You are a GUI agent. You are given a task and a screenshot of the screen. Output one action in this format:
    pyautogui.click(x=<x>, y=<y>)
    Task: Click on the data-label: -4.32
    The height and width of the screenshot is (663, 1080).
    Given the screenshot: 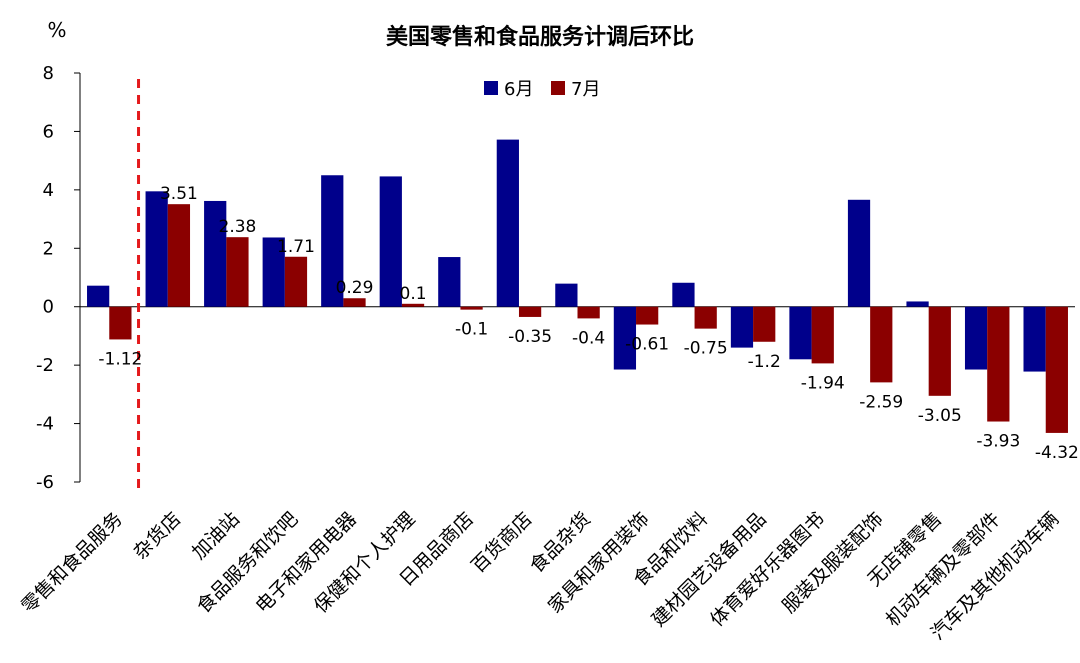 What is the action you would take?
    pyautogui.click(x=1057, y=453)
    